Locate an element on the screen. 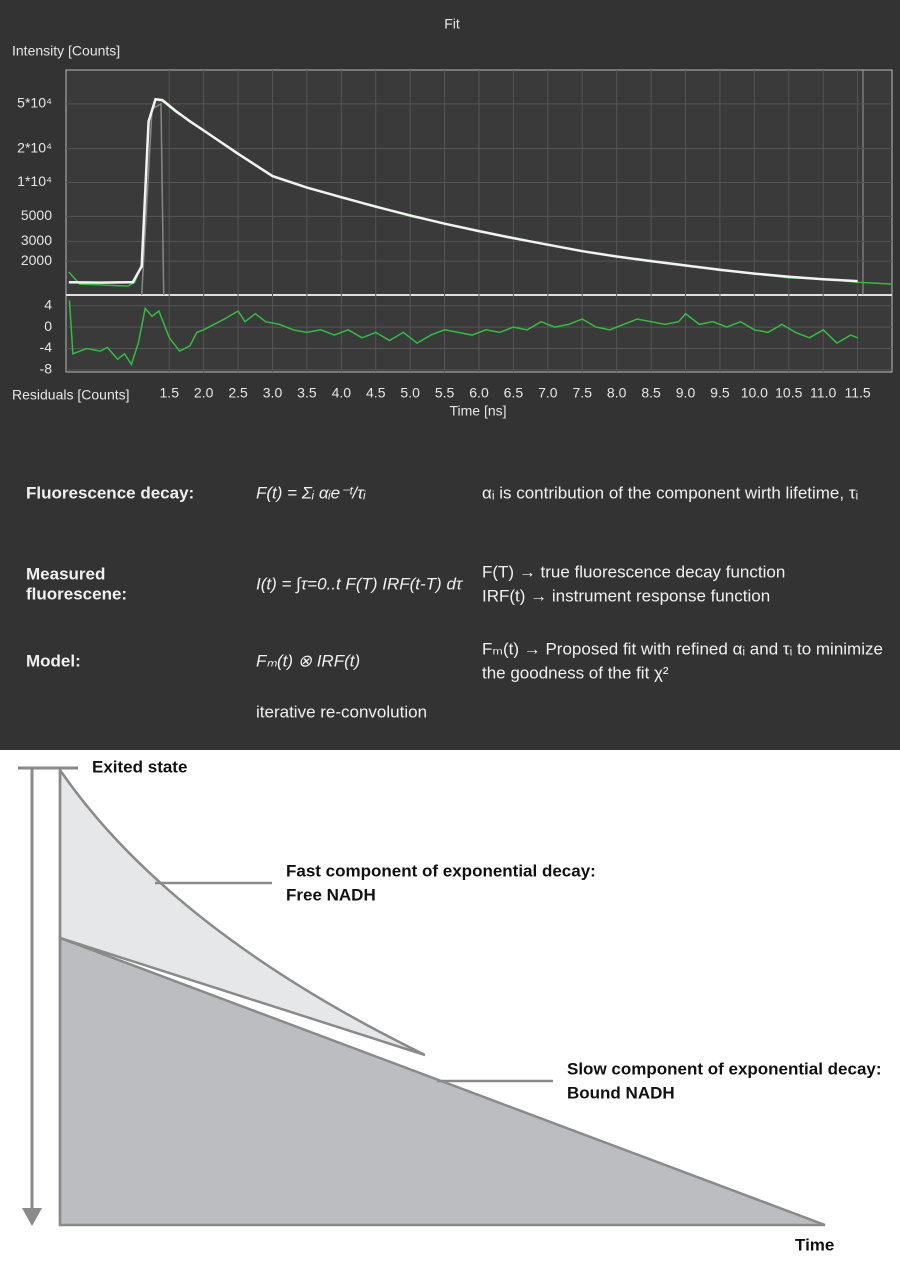 This screenshot has width=900, height=1270. slow-label: Bound NADH is located at coordinates (621, 1092).